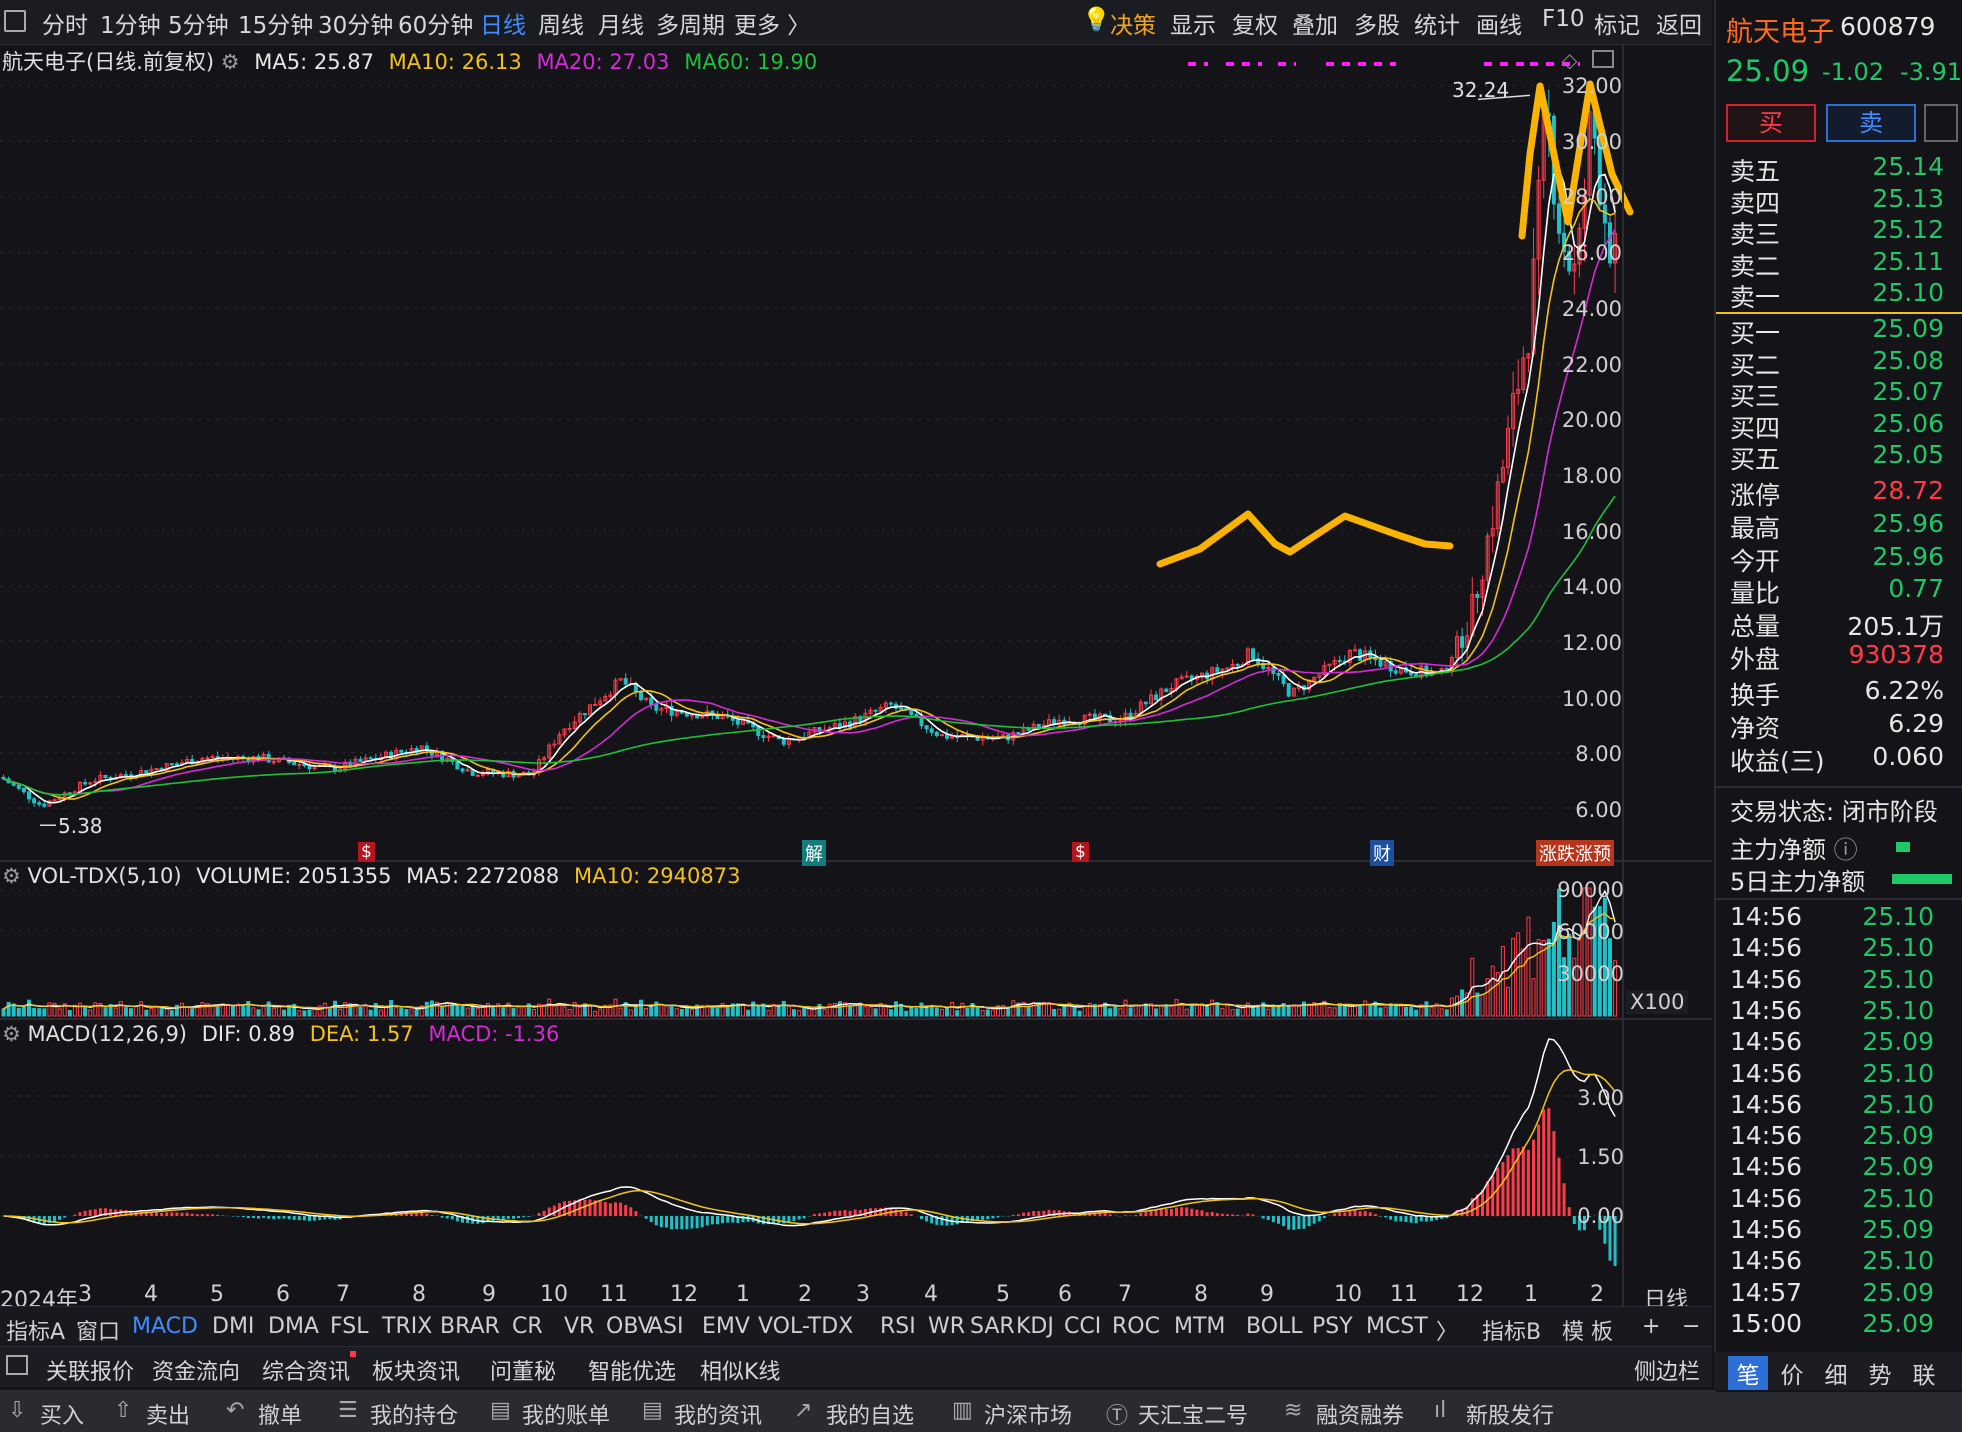 The width and height of the screenshot is (1962, 1432). Describe the element at coordinates (1397, 1326) in the screenshot. I see `indicator-tab-23: MCST` at that location.